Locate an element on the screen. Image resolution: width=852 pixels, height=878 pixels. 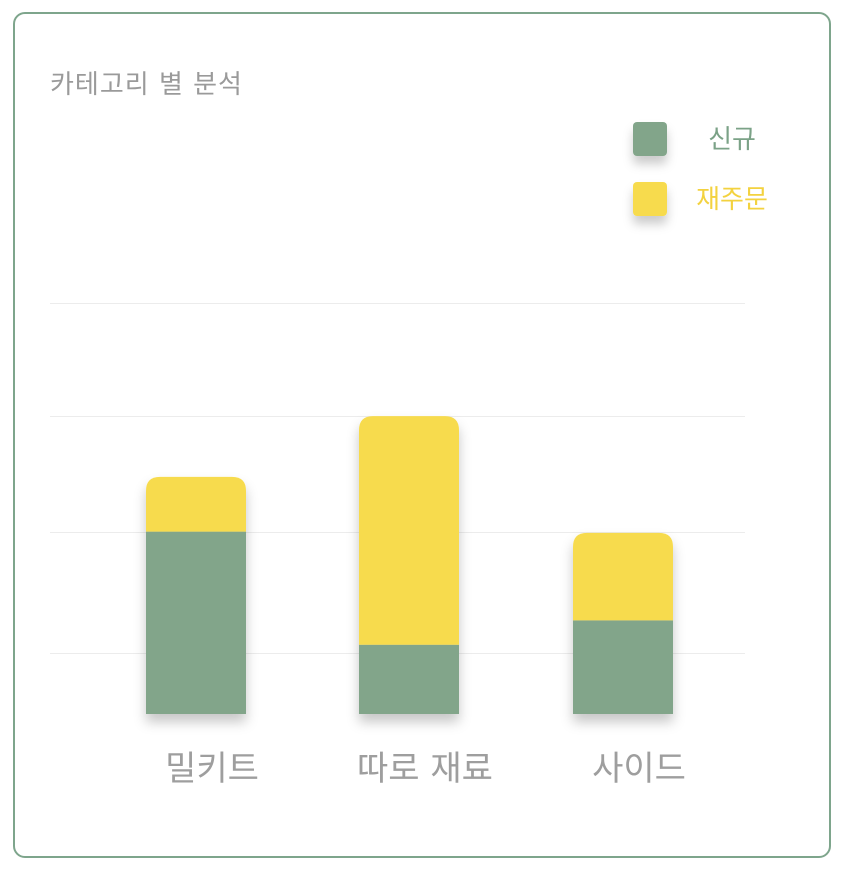
legend-label: 신규 is located at coordinates (732, 140).